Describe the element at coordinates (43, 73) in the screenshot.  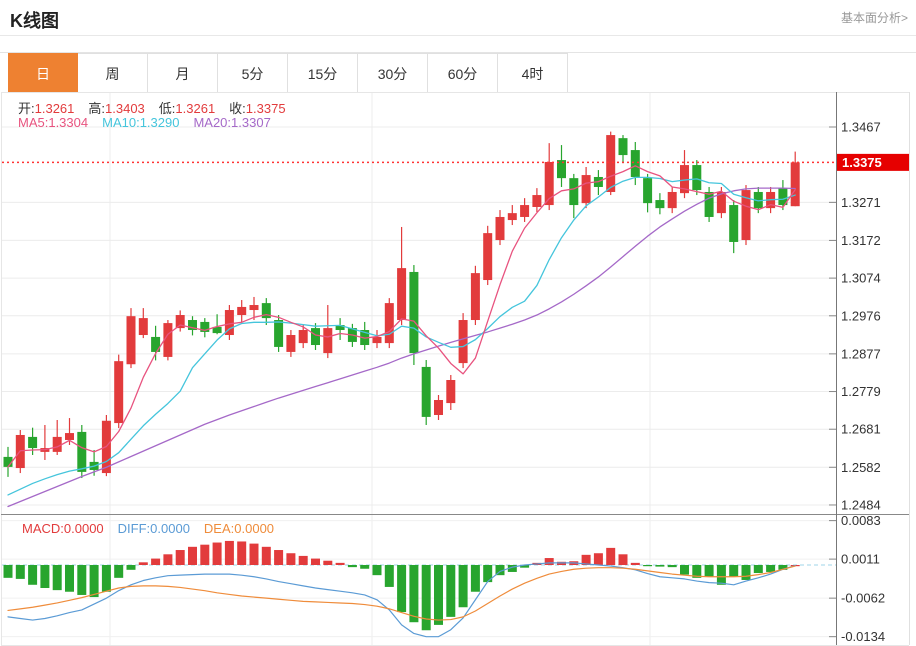
I see `tab-日: 日` at that location.